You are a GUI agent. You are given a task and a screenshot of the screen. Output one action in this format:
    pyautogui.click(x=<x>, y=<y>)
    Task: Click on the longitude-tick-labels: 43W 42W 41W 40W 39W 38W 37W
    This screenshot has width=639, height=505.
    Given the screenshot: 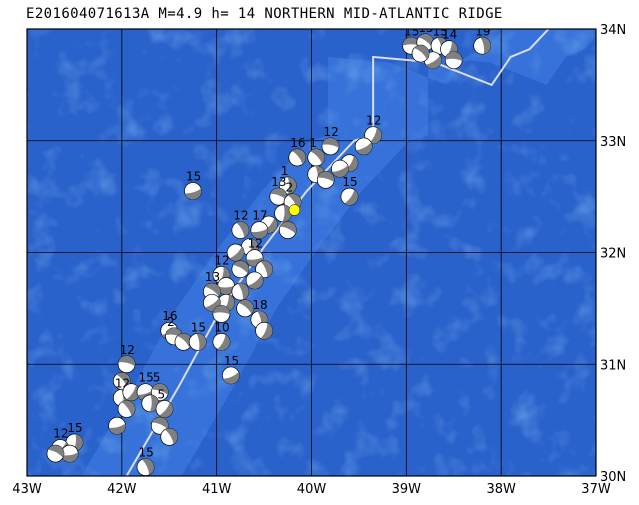 What is the action you would take?
    pyautogui.click(x=311, y=489)
    